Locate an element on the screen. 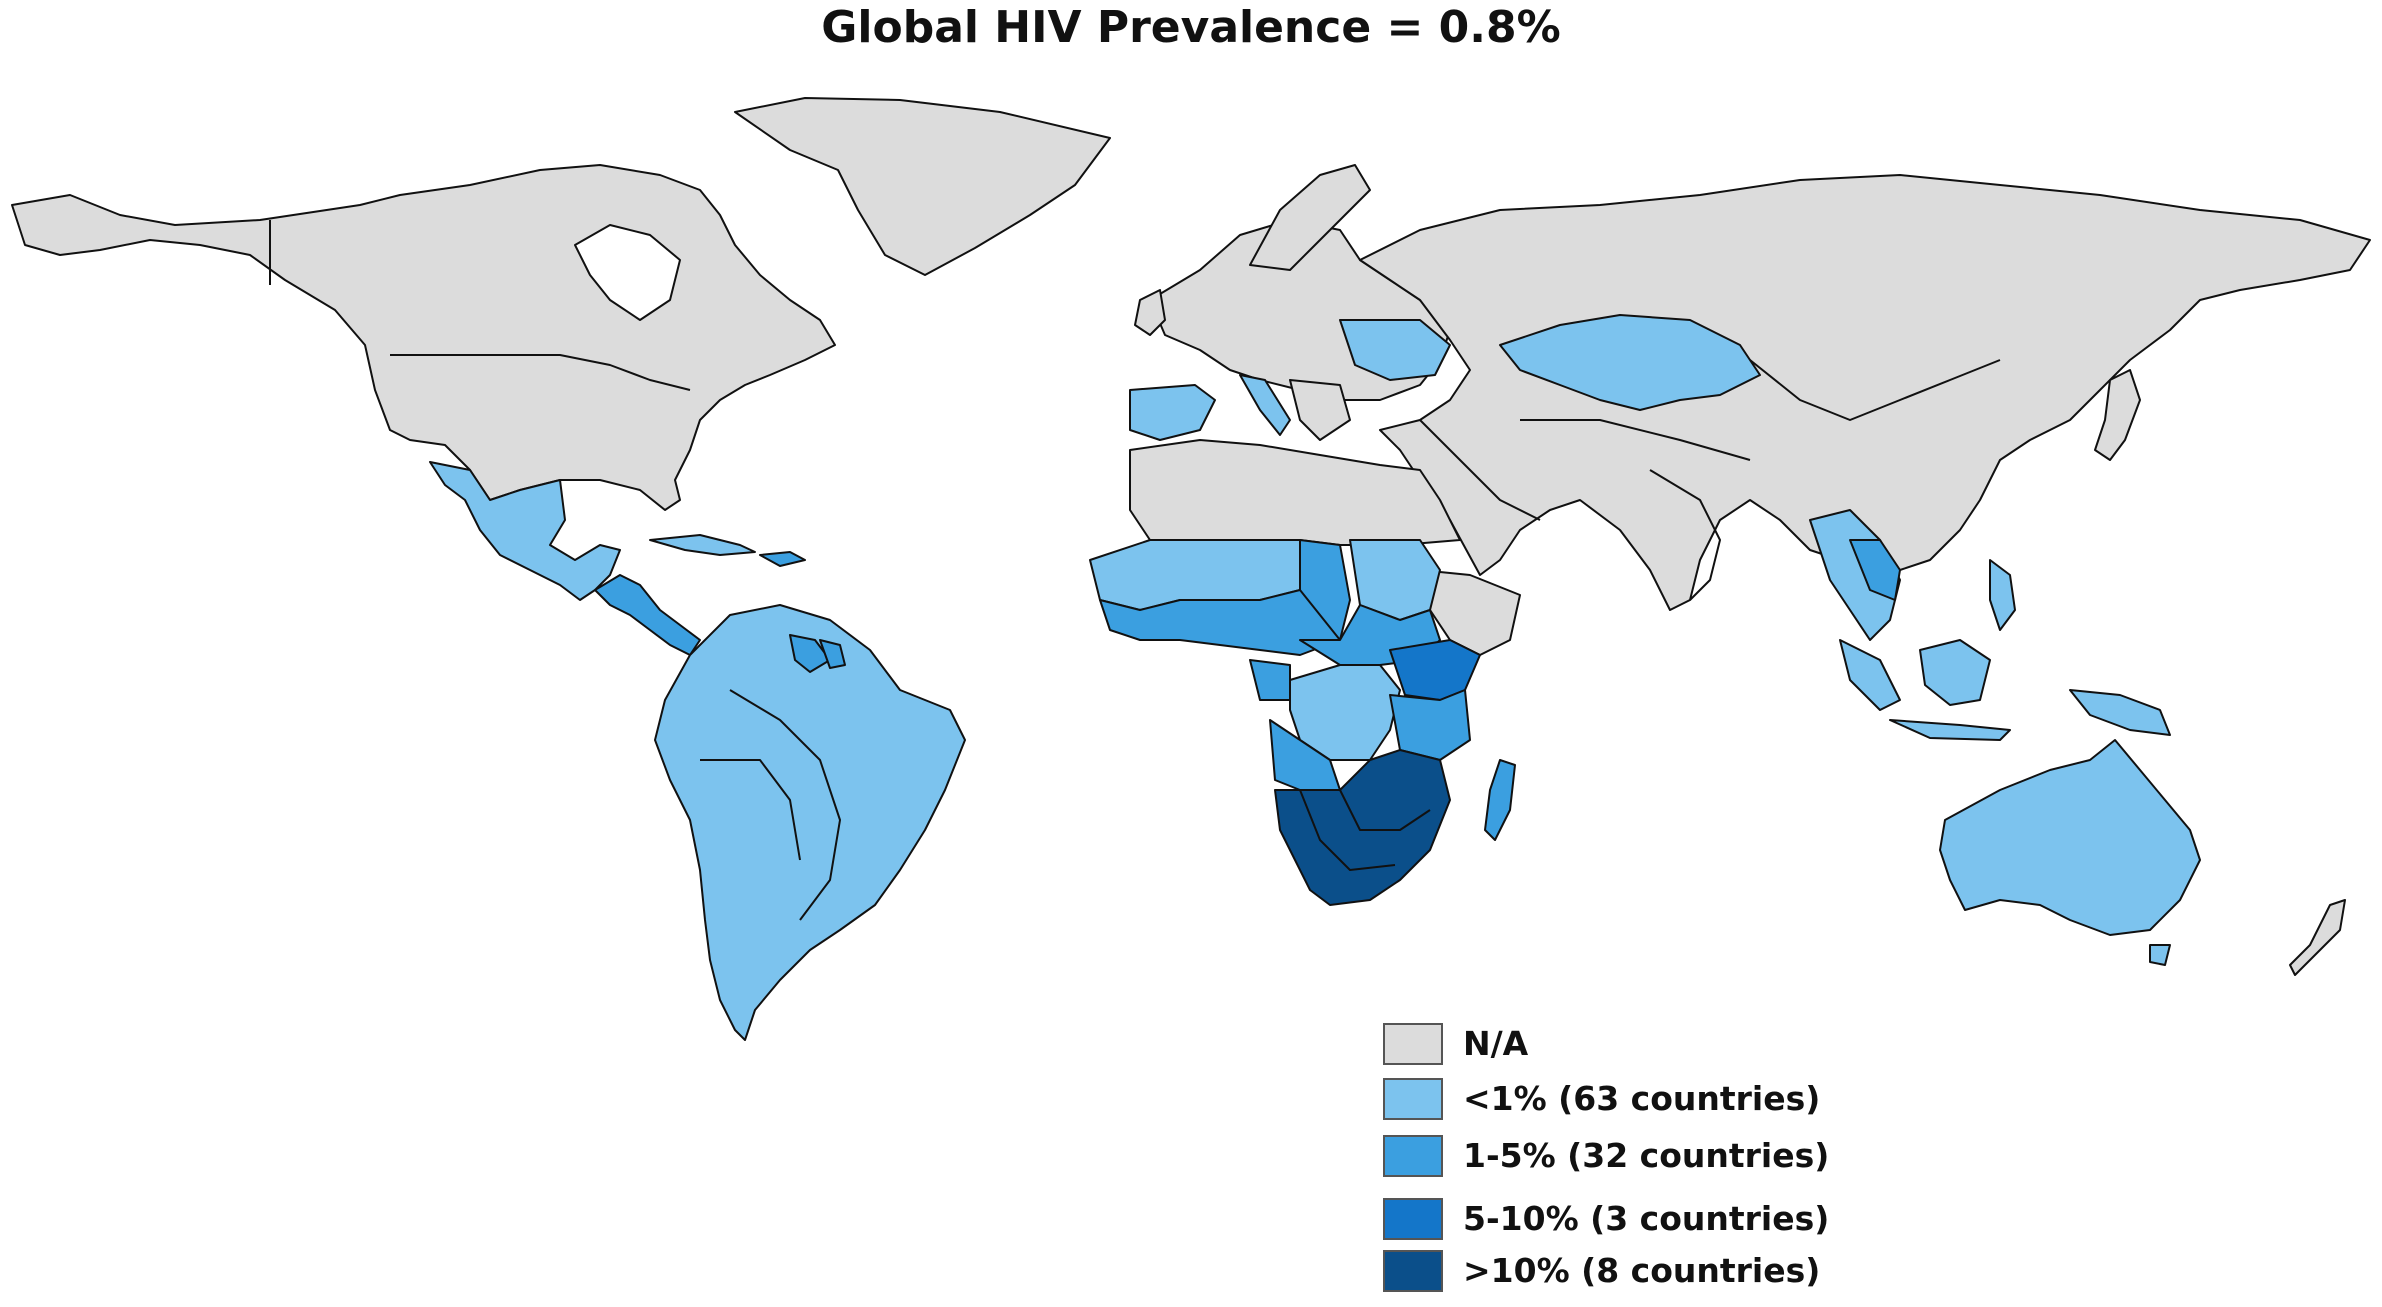 The width and height of the screenshot is (2382, 1307). region-philippines is located at coordinates (2002, 595).